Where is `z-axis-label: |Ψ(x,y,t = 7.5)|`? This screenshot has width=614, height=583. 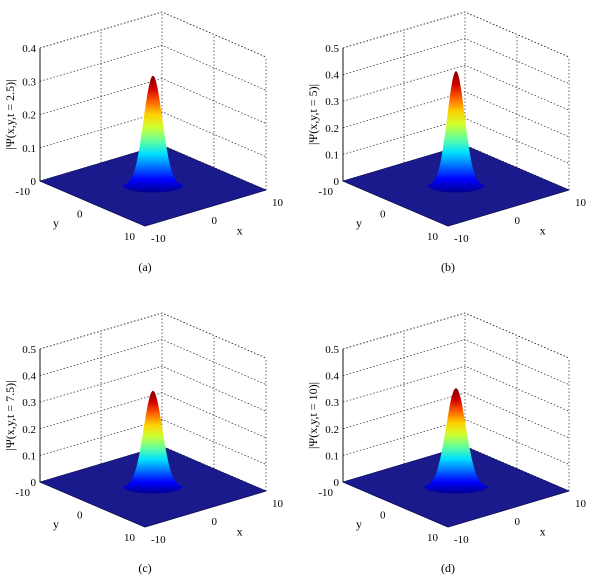
z-axis-label: |Ψ(x,y,t = 7.5)| is located at coordinates (10, 416).